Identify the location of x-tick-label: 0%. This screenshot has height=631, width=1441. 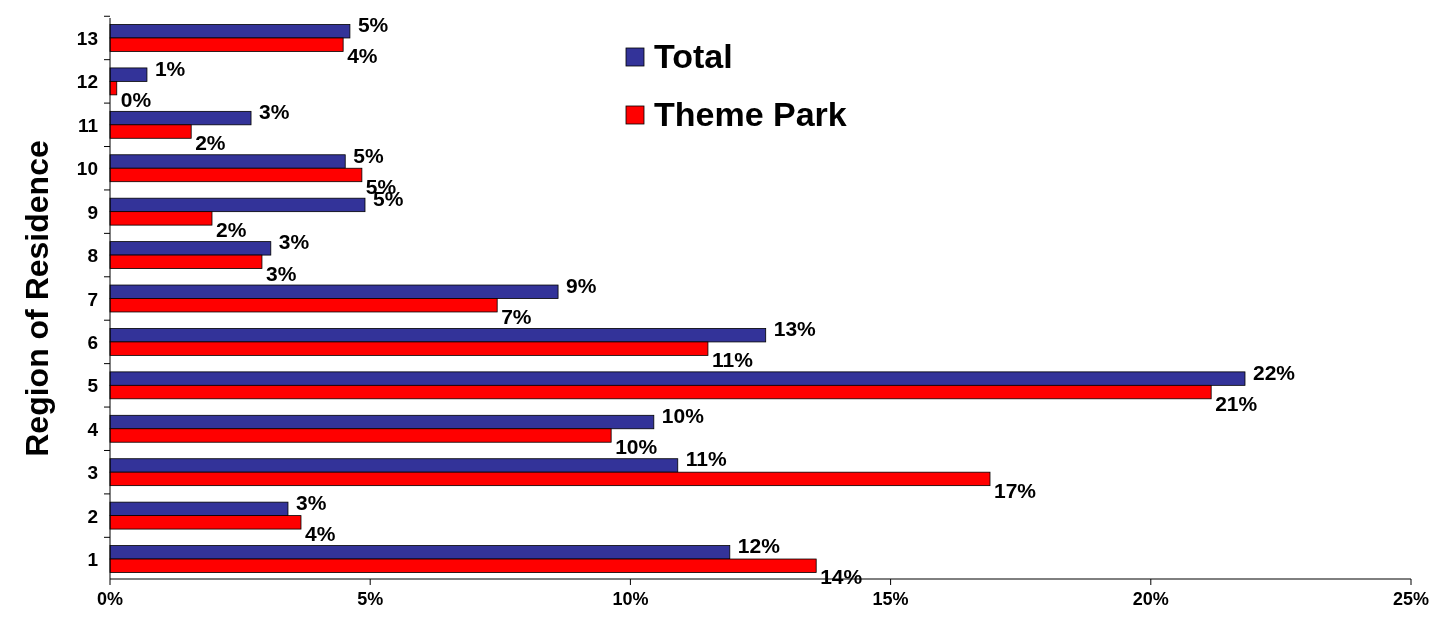
(110, 599).